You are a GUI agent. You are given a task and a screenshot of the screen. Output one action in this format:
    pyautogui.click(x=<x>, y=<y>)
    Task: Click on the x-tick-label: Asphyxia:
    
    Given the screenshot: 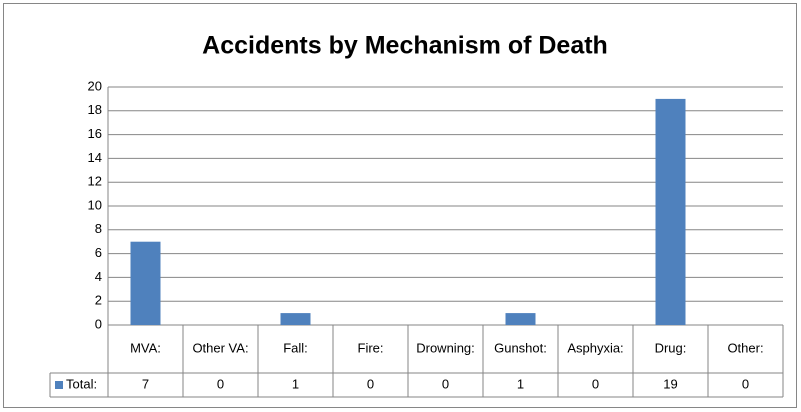 What is the action you would take?
    pyautogui.click(x=595, y=347)
    